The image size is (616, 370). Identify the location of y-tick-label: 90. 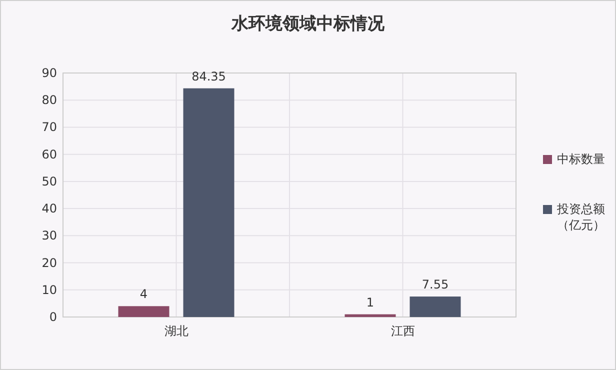
(49, 73).